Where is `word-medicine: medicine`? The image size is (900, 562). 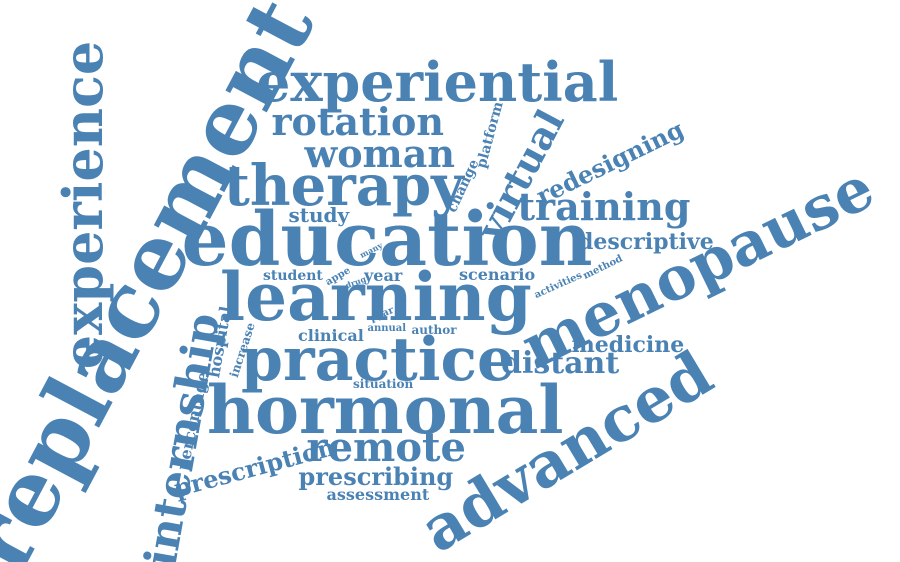
word-medicine: medicine is located at coordinates (628, 345).